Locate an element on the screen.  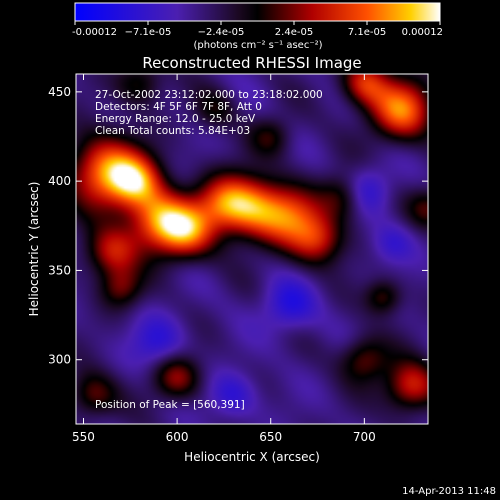
x-tick-label: 550 is located at coordinates (83, 437).